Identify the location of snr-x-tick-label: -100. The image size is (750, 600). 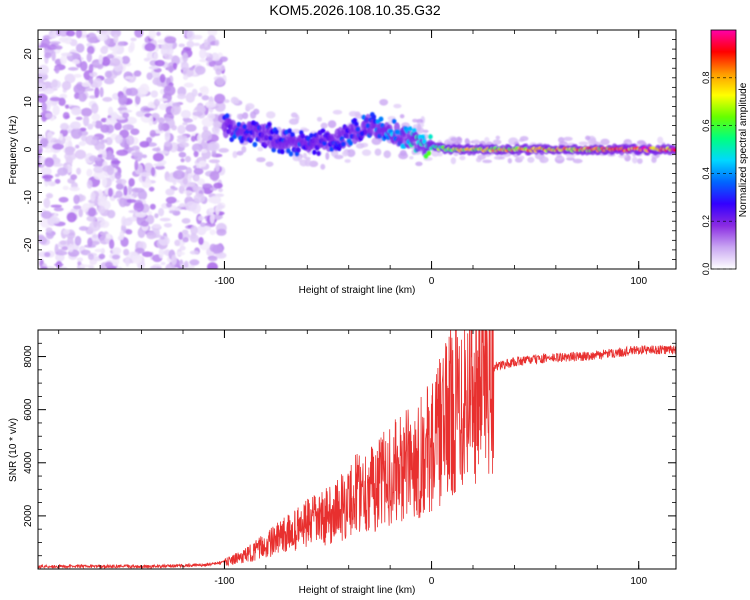
(224, 581).